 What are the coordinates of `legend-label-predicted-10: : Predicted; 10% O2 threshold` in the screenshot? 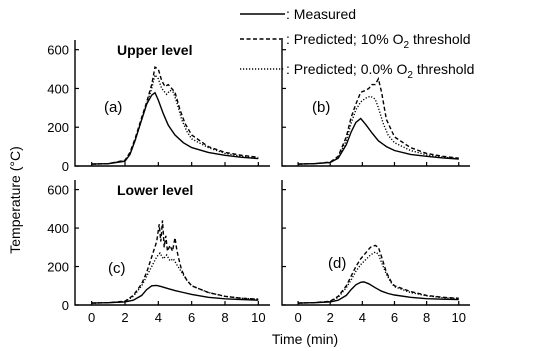 It's located at (378, 41).